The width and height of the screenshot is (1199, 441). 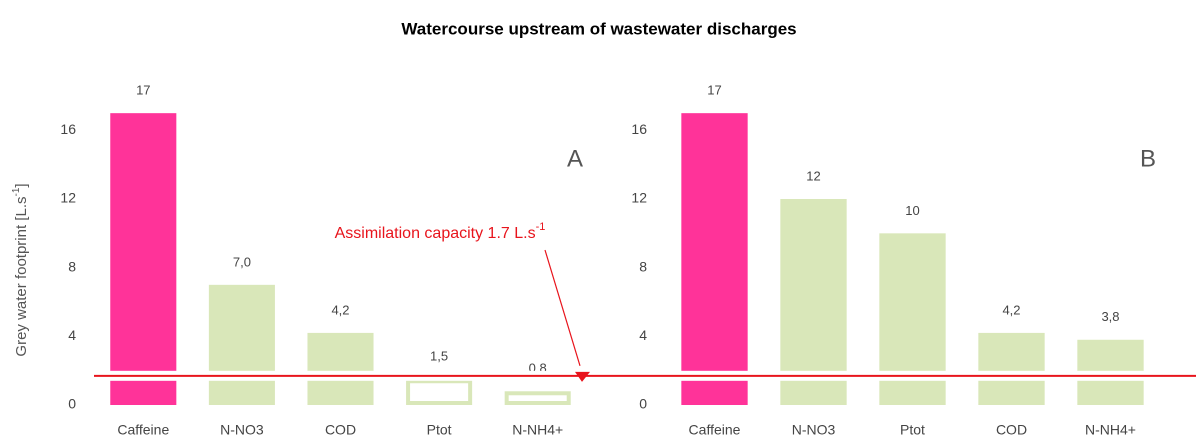 I want to click on y-label-sup: -1, so click(x=16, y=191).